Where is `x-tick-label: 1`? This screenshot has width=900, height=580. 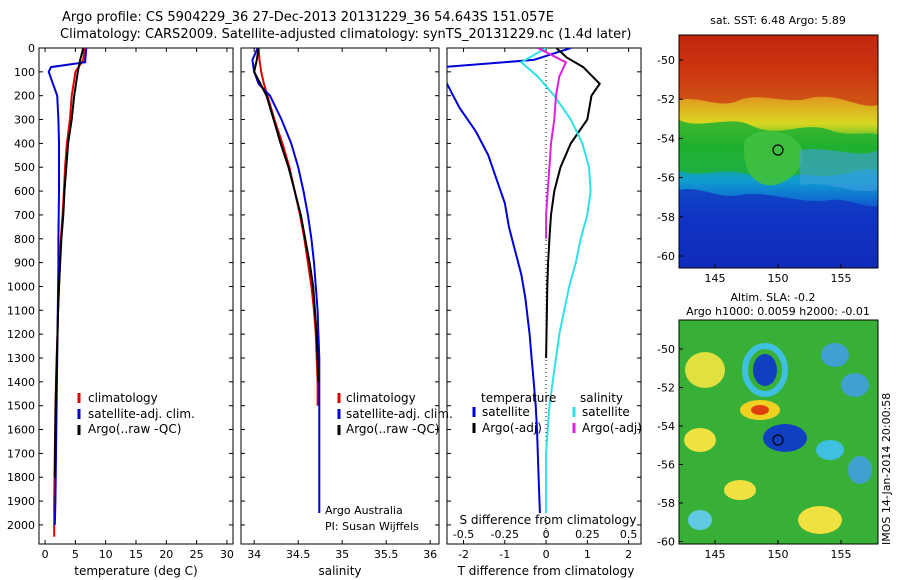
x-tick-label: 1 is located at coordinates (587, 554).